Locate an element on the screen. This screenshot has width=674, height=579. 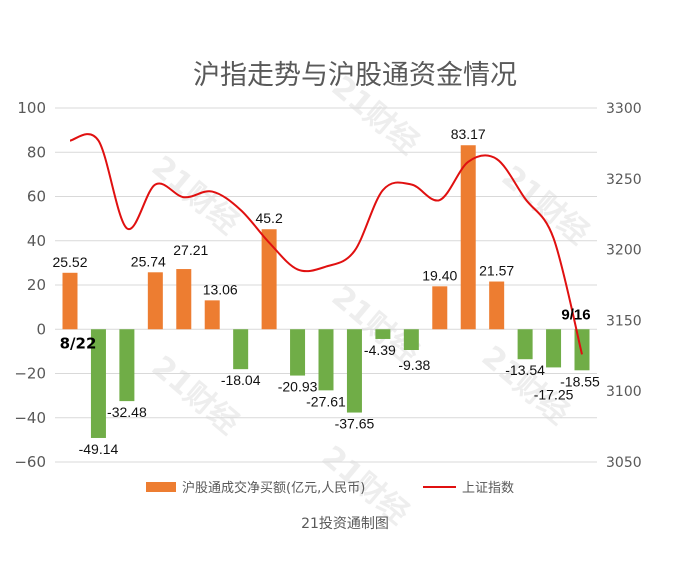
left-axis-tick-label: 0 is located at coordinates (41, 329).